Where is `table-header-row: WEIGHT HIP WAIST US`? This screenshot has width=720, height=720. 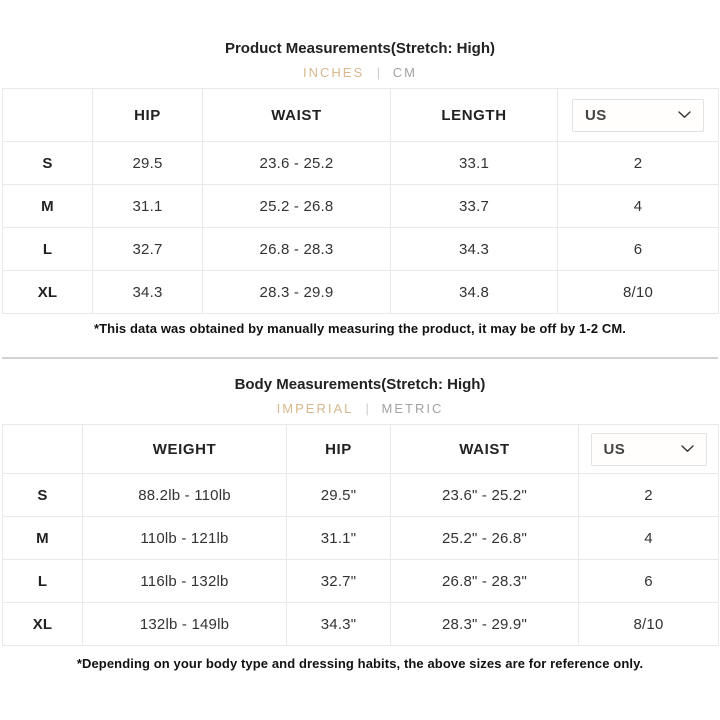 table-header-row: WEIGHT HIP WAIST US is located at coordinates (360, 449).